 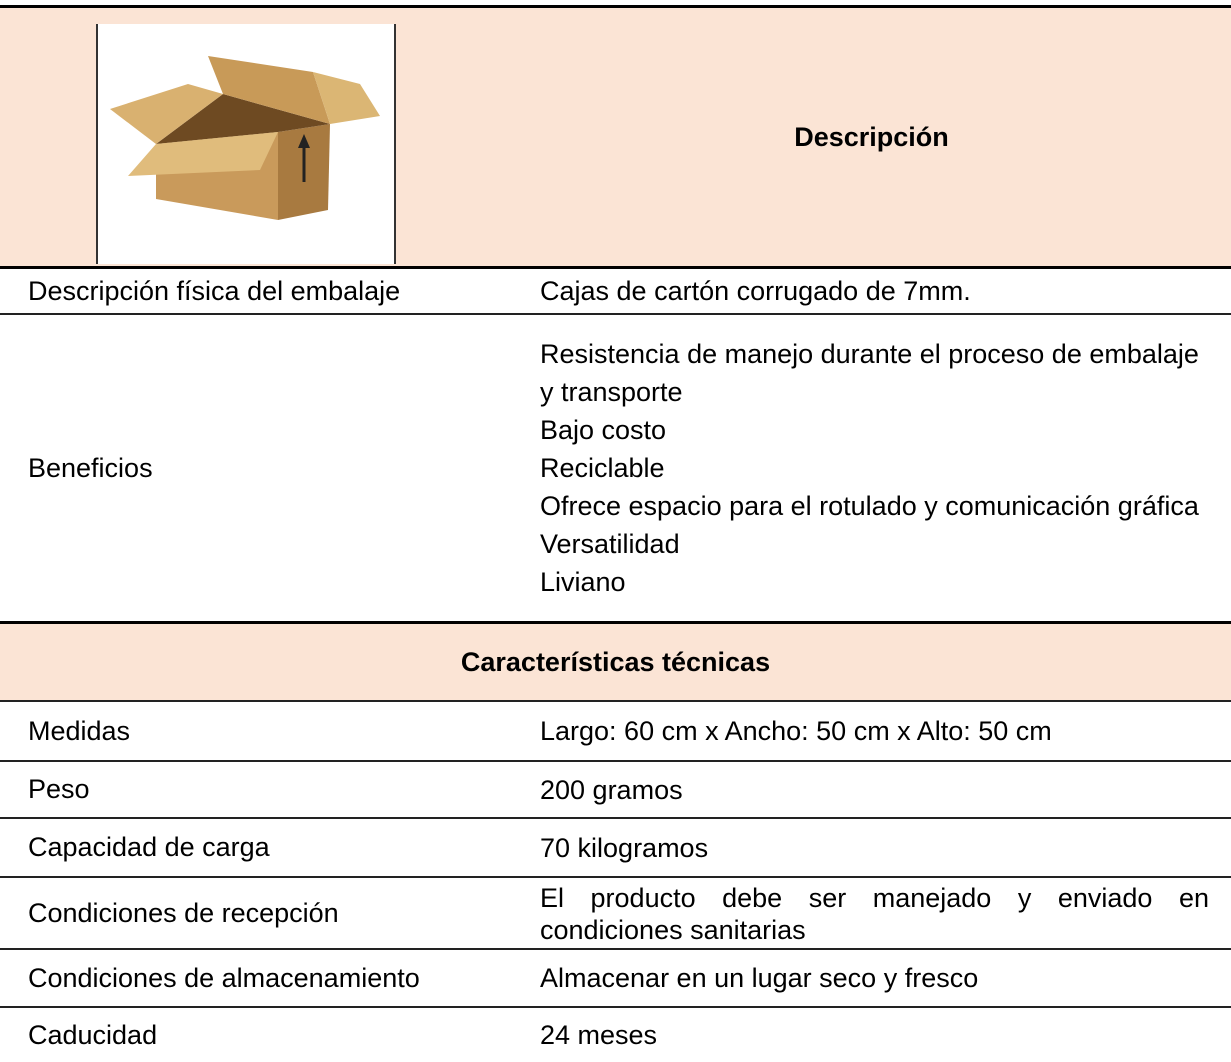 I want to click on box-image, so click(x=246, y=144).